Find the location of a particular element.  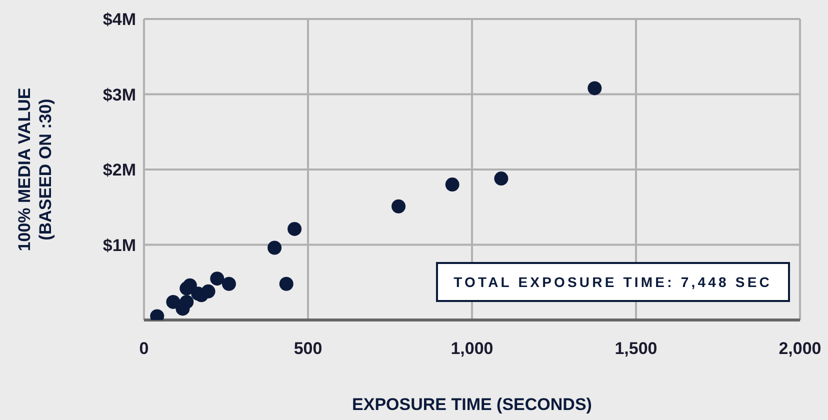

x-tick-label: 500 is located at coordinates (308, 348).